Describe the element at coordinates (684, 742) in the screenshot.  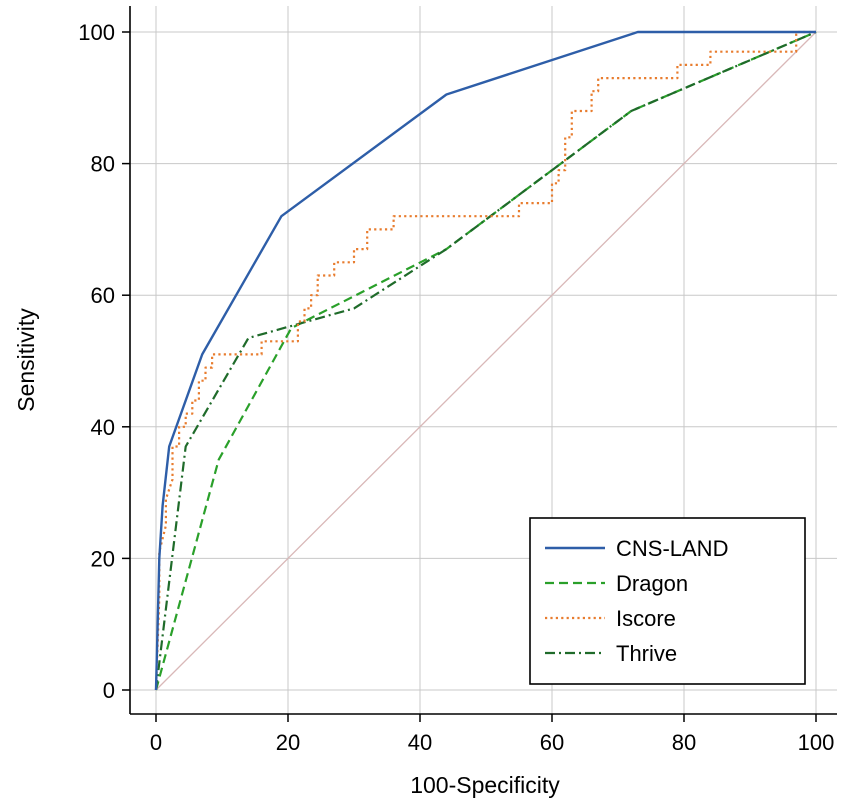
I see `x-tick-label: 80` at that location.